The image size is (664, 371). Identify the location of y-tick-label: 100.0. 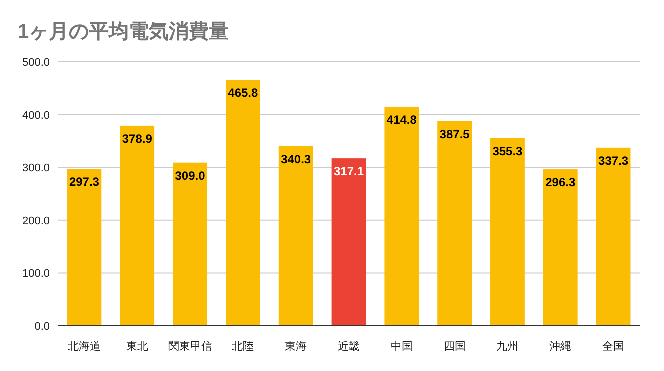
(36, 274).